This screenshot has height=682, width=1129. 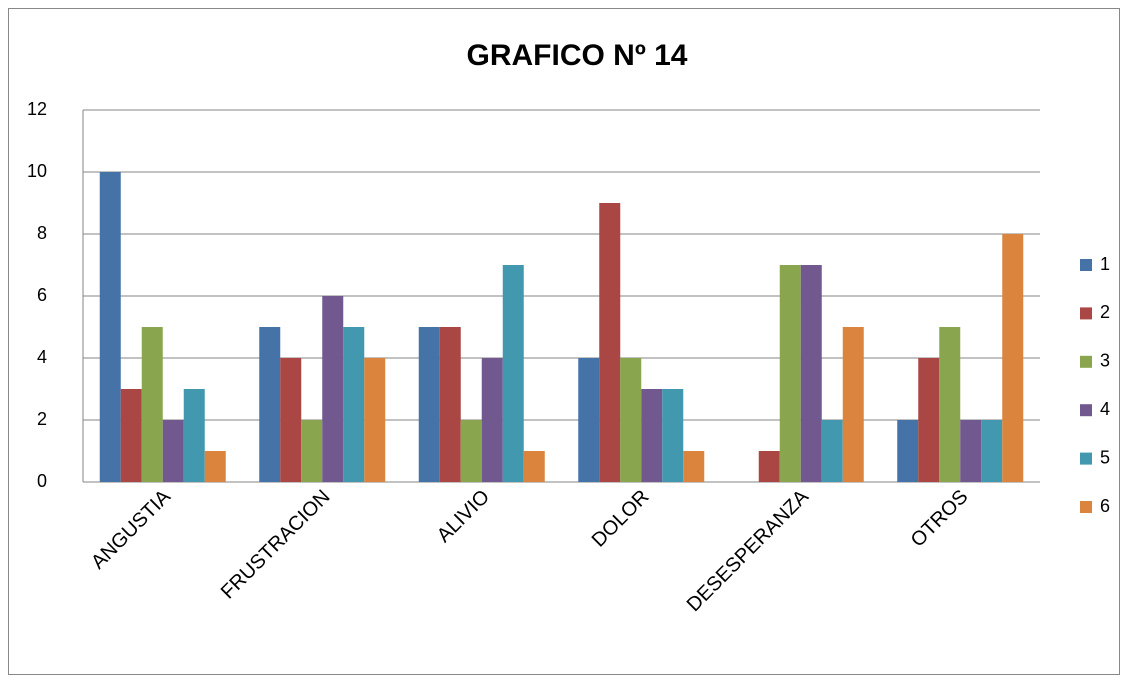 What do you see at coordinates (42, 233) in the screenshot?
I see `y-tick-label: 8` at bounding box center [42, 233].